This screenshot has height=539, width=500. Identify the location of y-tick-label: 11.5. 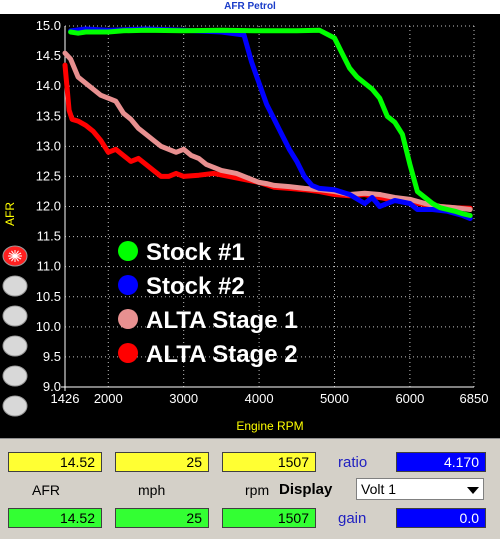
(49, 236).